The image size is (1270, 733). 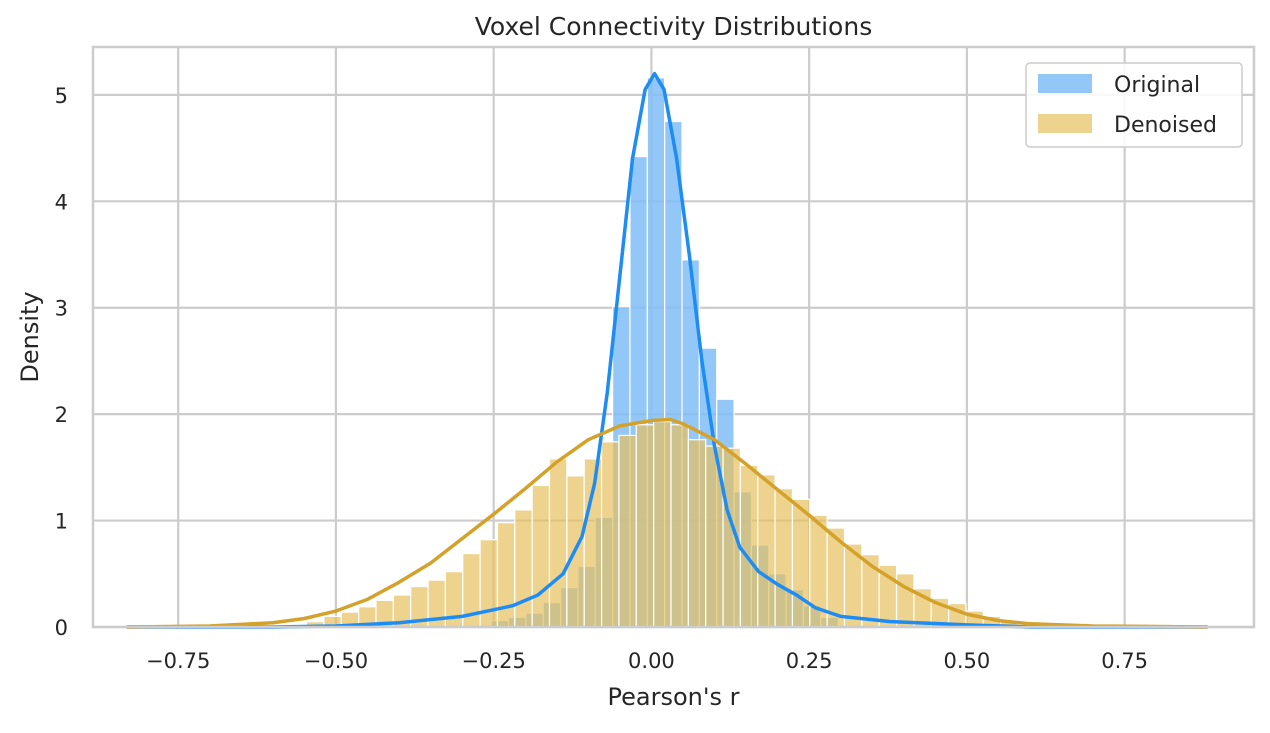 What do you see at coordinates (61, 522) in the screenshot?
I see `y-tick-label: 1` at bounding box center [61, 522].